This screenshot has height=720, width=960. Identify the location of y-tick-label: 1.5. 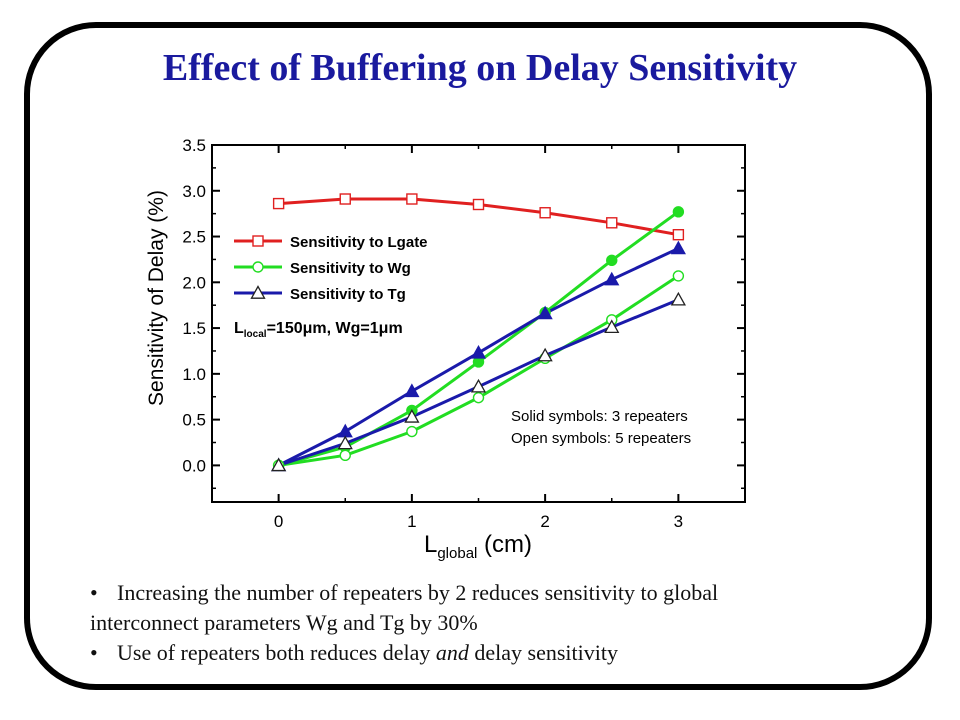
(194, 328).